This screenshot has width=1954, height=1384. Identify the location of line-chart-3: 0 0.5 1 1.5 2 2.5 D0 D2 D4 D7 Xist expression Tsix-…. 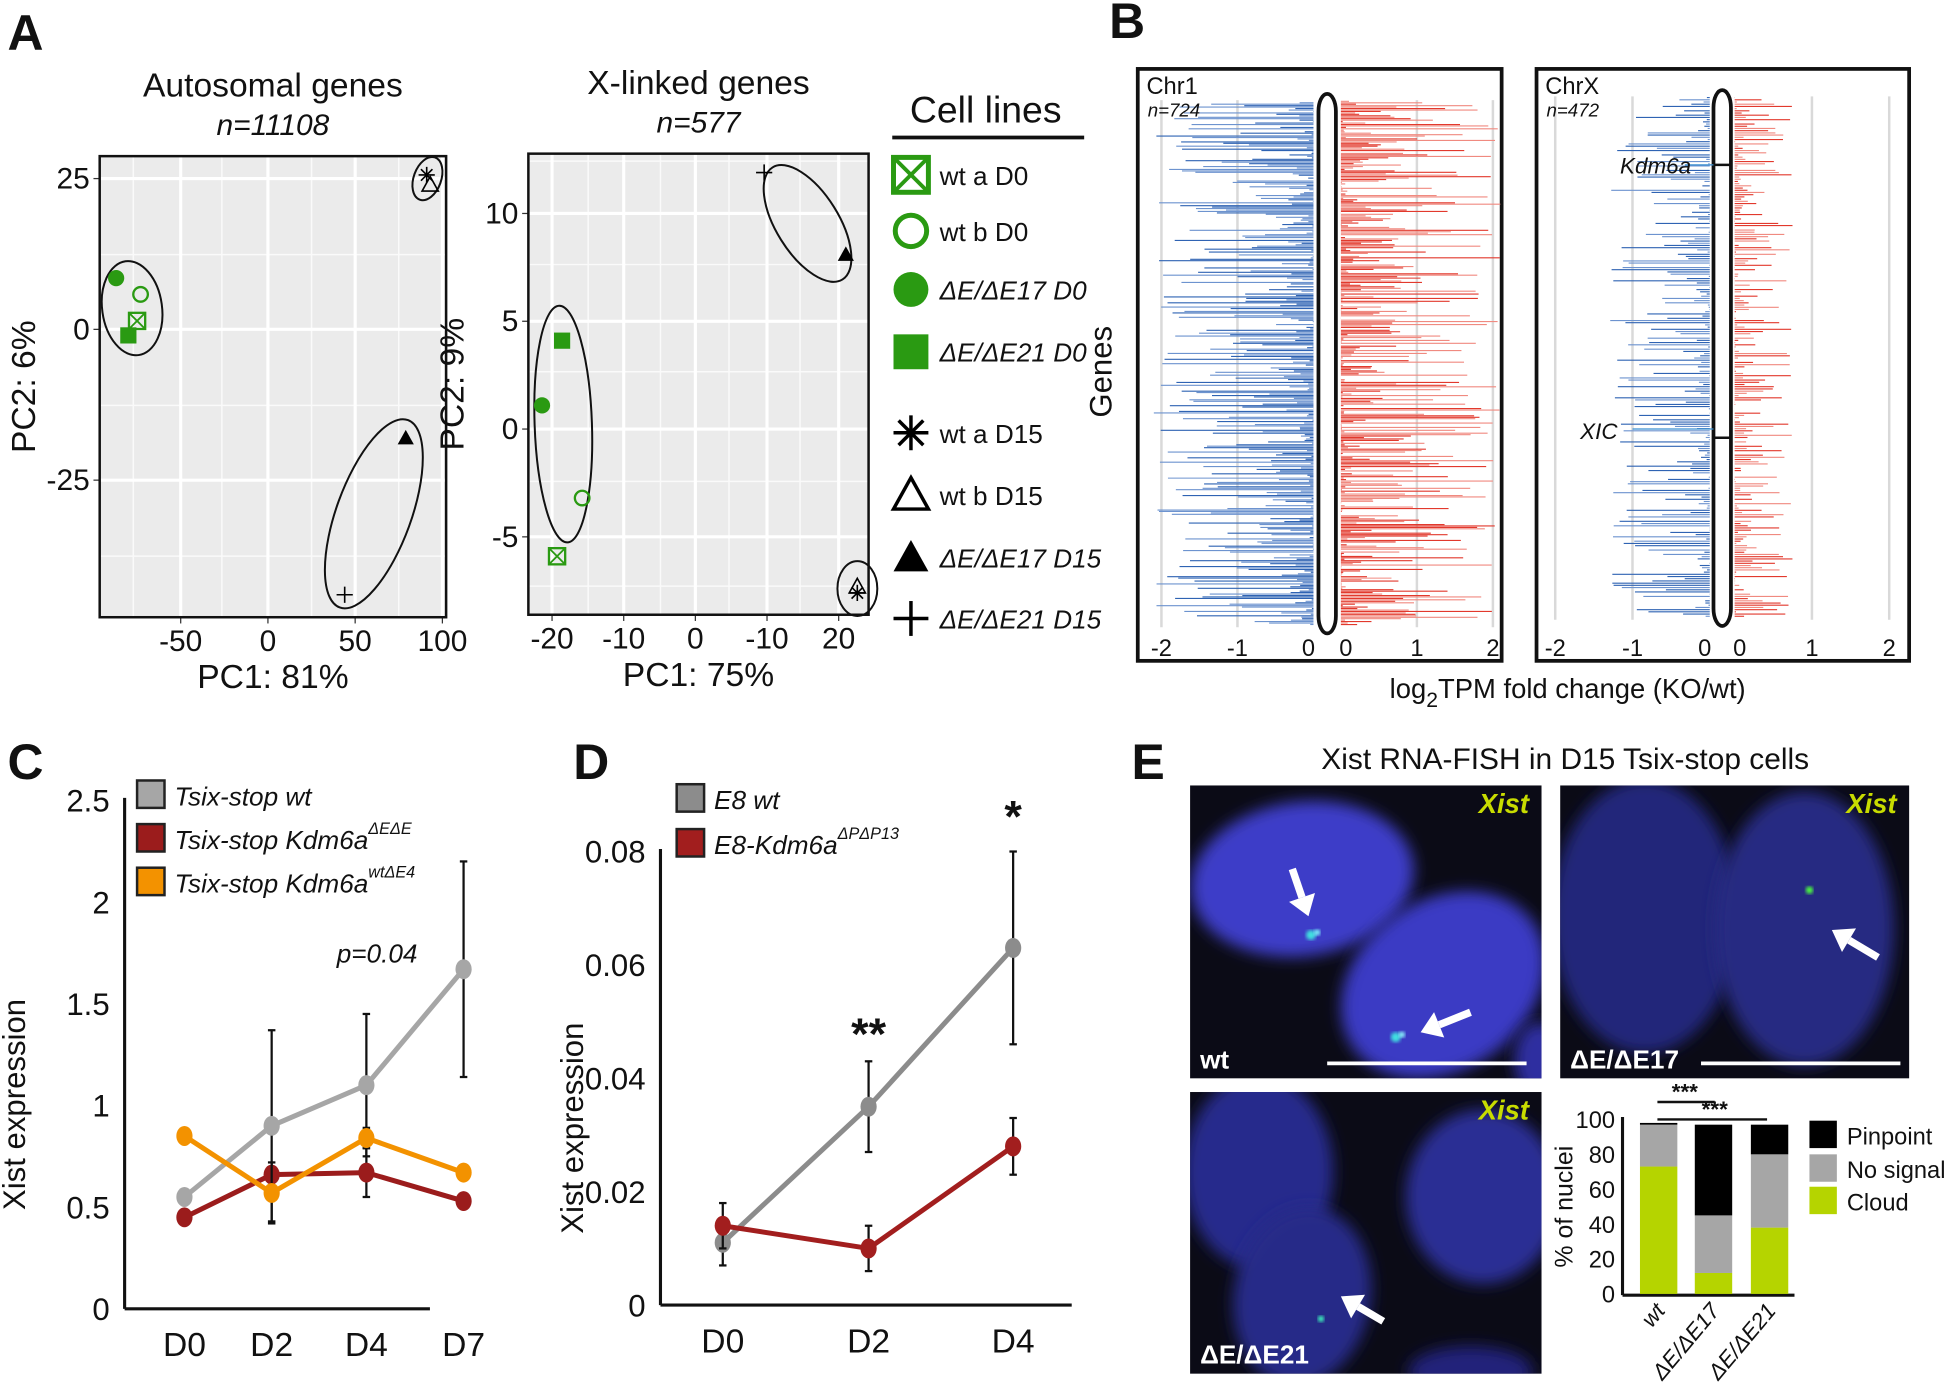
(242, 1071).